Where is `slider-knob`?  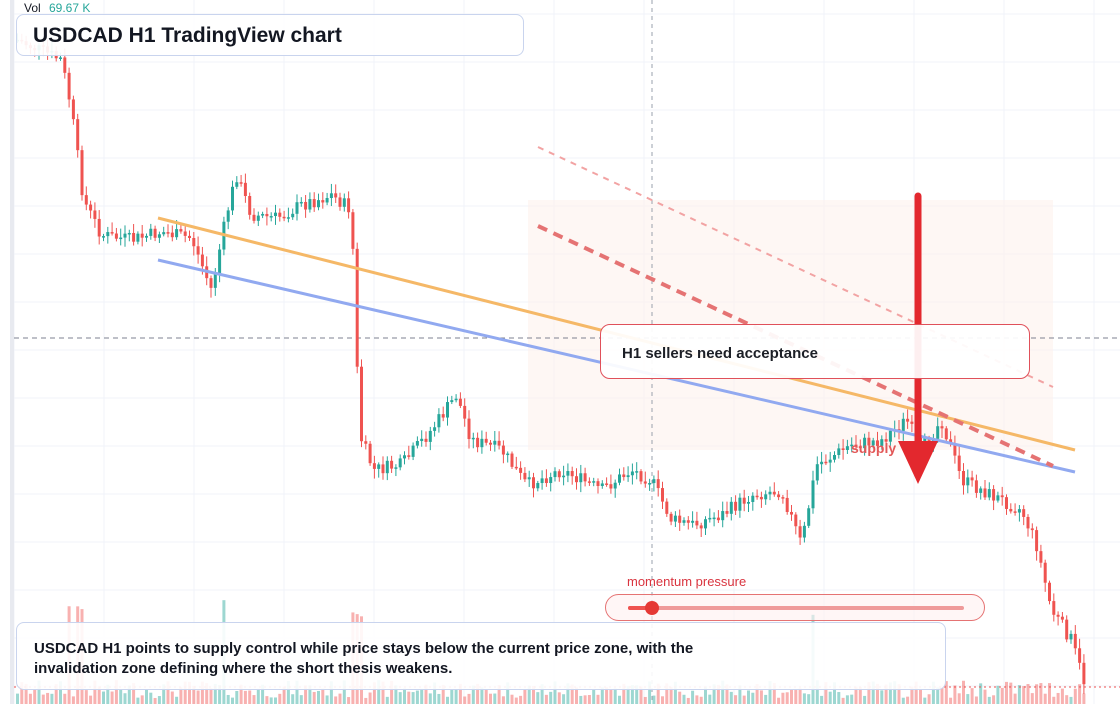 slider-knob is located at coordinates (651, 608).